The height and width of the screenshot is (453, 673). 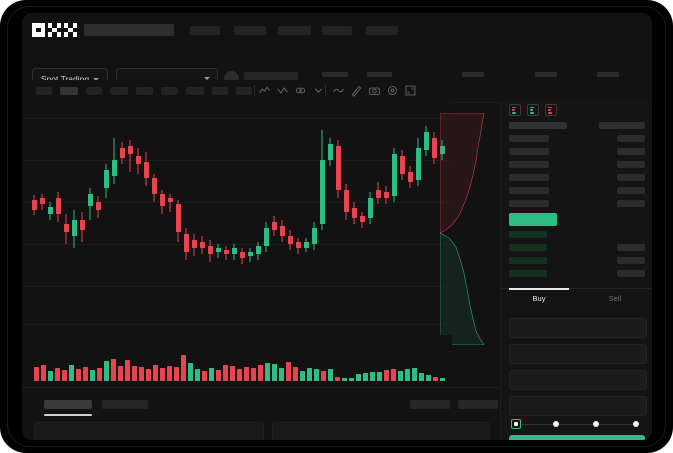 I want to click on toolbar-divider, so click(x=325, y=90).